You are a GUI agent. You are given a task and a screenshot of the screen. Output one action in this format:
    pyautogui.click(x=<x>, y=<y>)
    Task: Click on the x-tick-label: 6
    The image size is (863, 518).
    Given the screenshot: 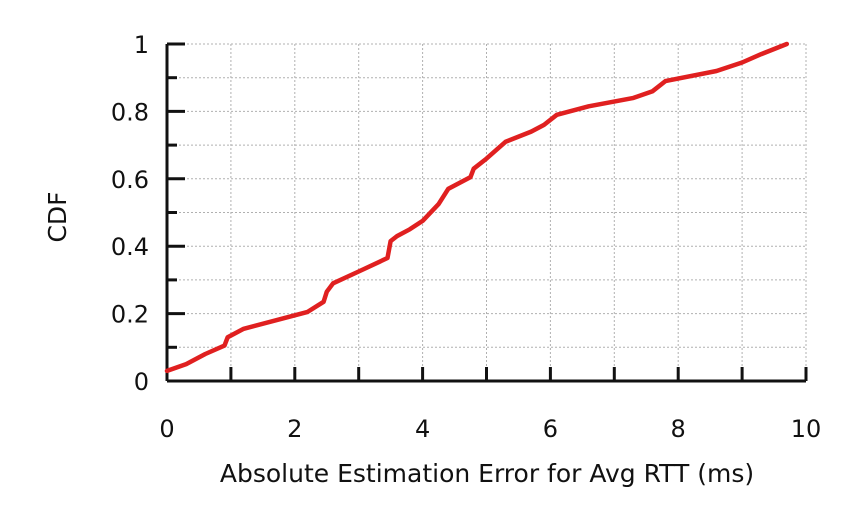 What is the action you would take?
    pyautogui.click(x=550, y=429)
    